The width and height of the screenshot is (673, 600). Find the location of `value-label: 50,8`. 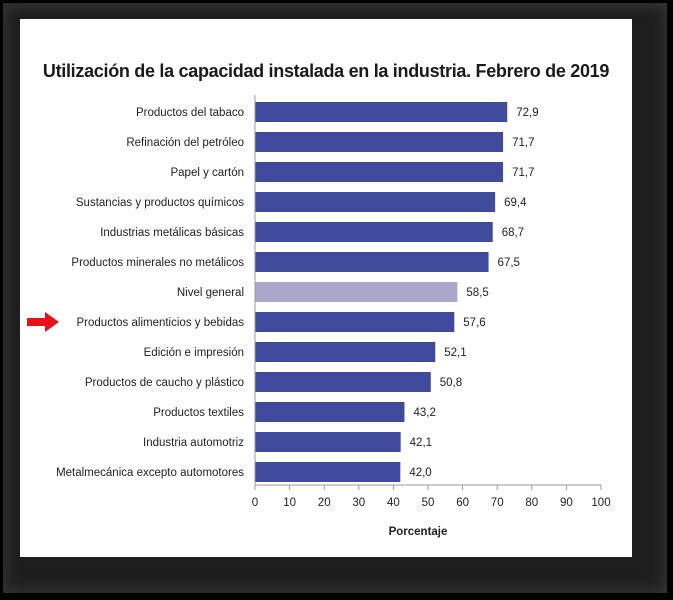

value-label: 50,8 is located at coordinates (451, 383).